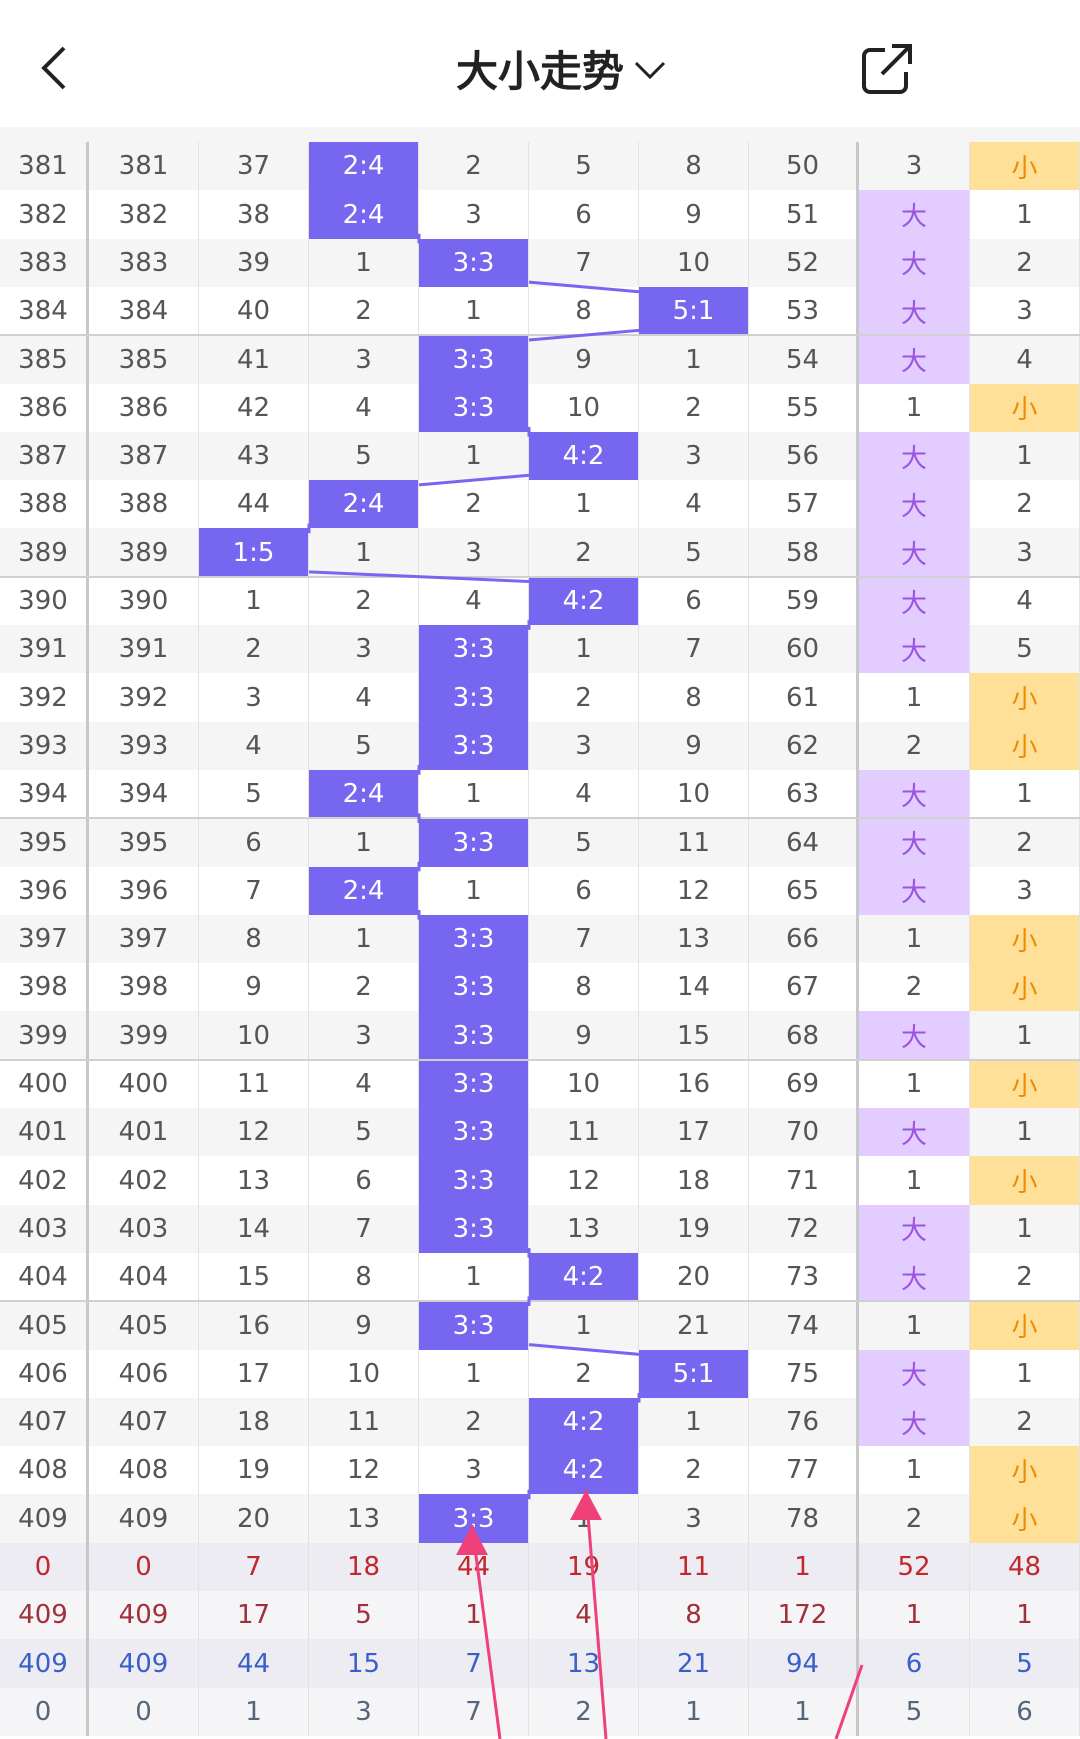 The width and height of the screenshot is (1080, 1739). What do you see at coordinates (144, 1036) in the screenshot?
I see `table-cell: 399` at bounding box center [144, 1036].